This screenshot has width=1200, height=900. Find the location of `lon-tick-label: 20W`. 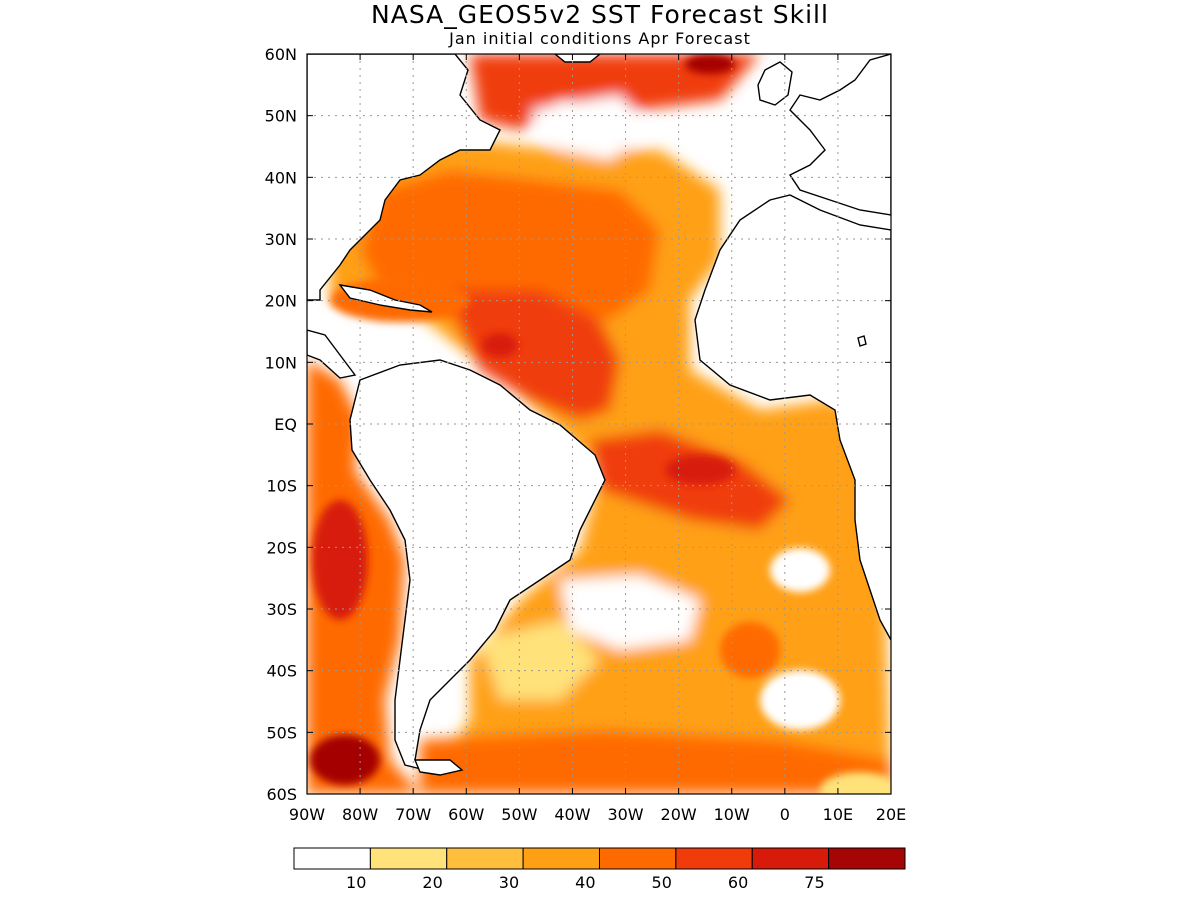

lon-tick-label: 20W is located at coordinates (679, 814).